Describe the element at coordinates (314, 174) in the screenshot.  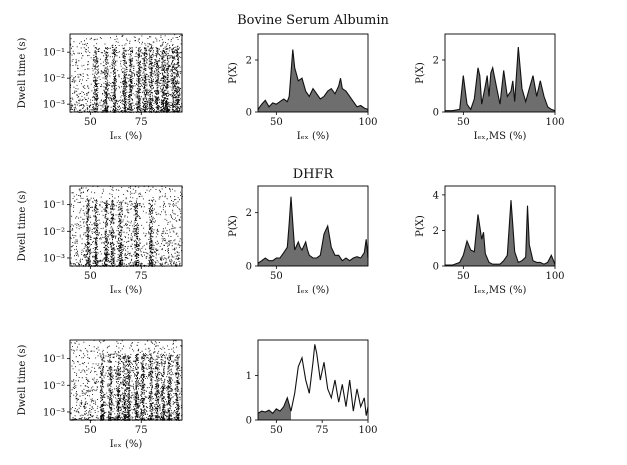
I see `title-dhfr: DHFR` at that location.